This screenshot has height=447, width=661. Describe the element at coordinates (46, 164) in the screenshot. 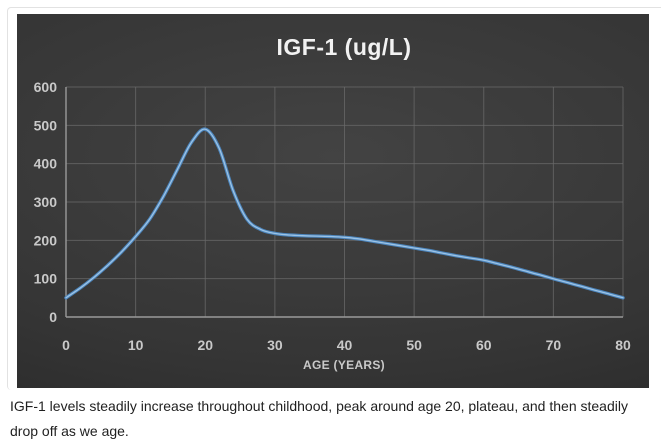

I see `y-tick-label: 400` at that location.